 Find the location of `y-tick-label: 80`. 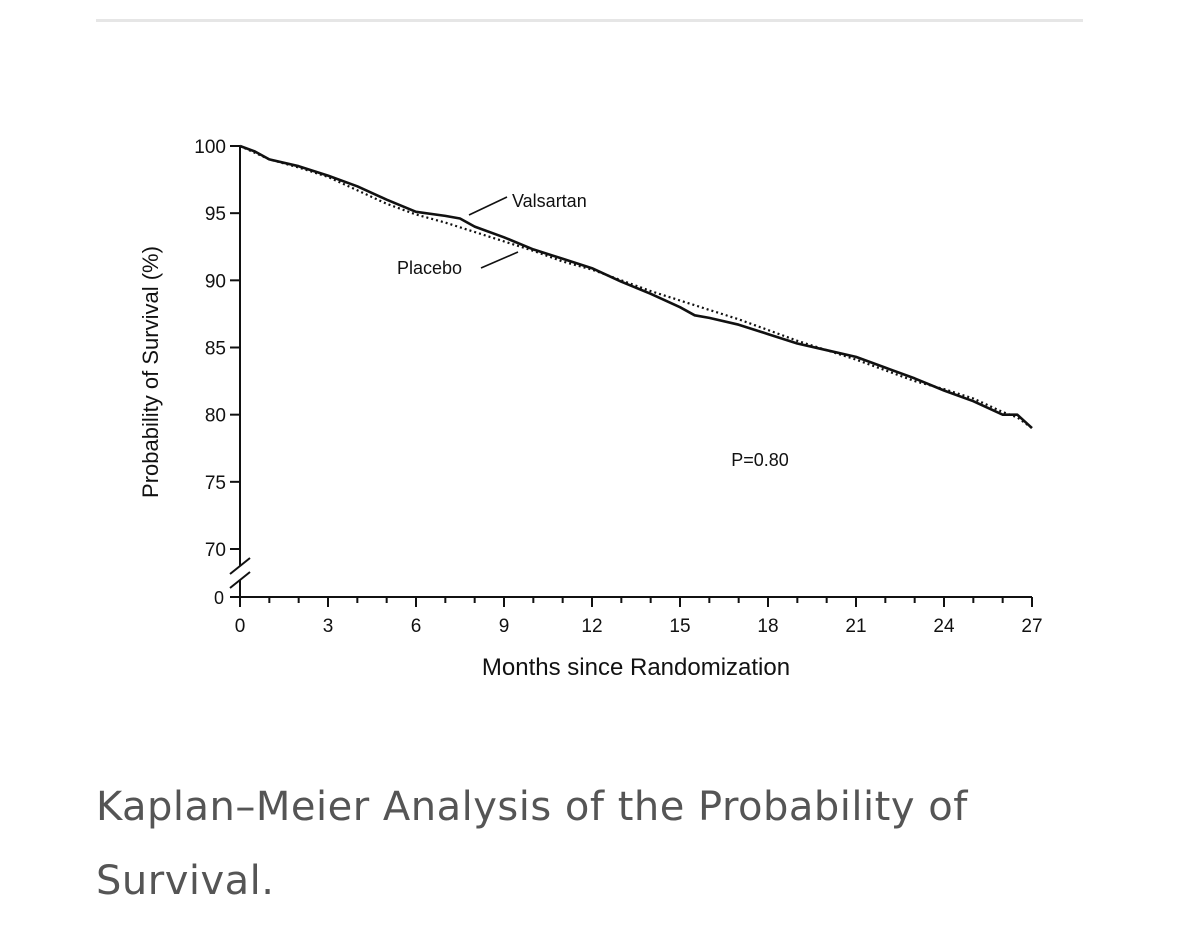

y-tick-label: 80 is located at coordinates (215, 416).